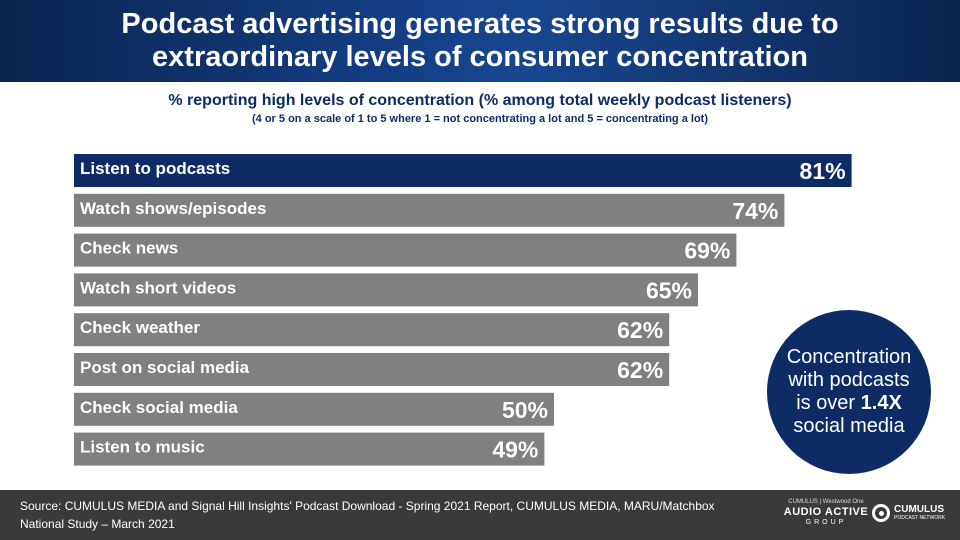 This screenshot has width=960, height=540. I want to click on category-label-4: Watch short videos, so click(158, 287).